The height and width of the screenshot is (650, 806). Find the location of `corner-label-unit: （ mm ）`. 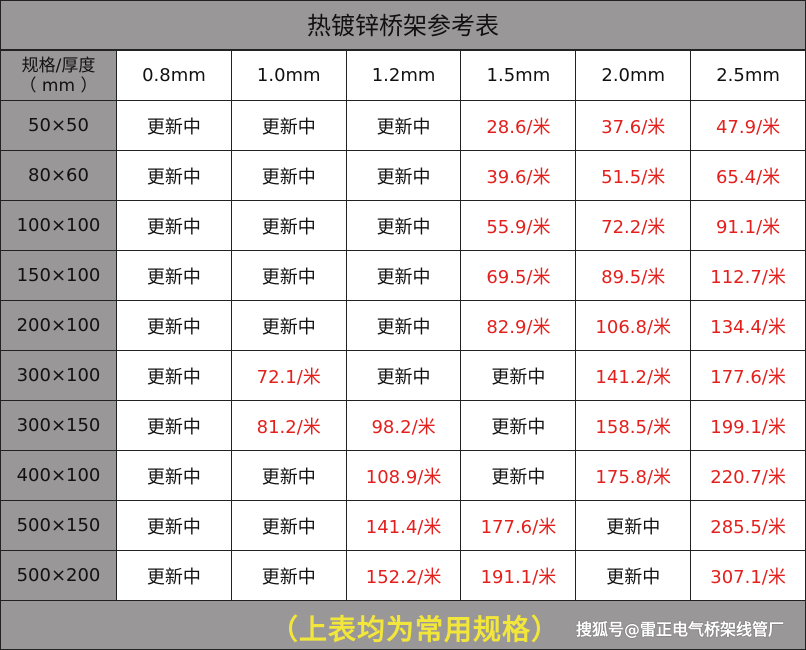

corner-label-unit: （ mm ） is located at coordinates (58, 85).